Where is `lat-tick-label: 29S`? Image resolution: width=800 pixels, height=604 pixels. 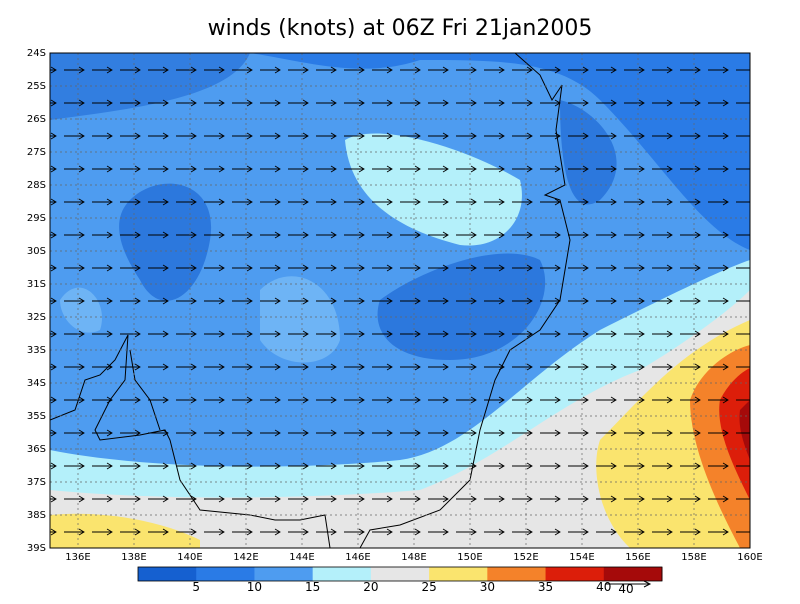
lat-tick-label: 29S is located at coordinates (36, 218).